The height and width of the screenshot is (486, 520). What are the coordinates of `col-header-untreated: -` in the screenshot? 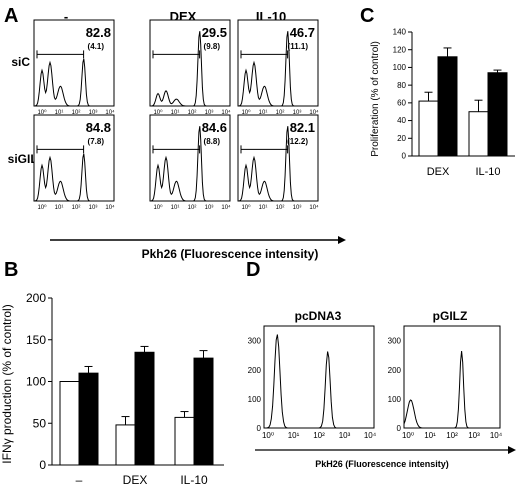 It's located at (66, 16).